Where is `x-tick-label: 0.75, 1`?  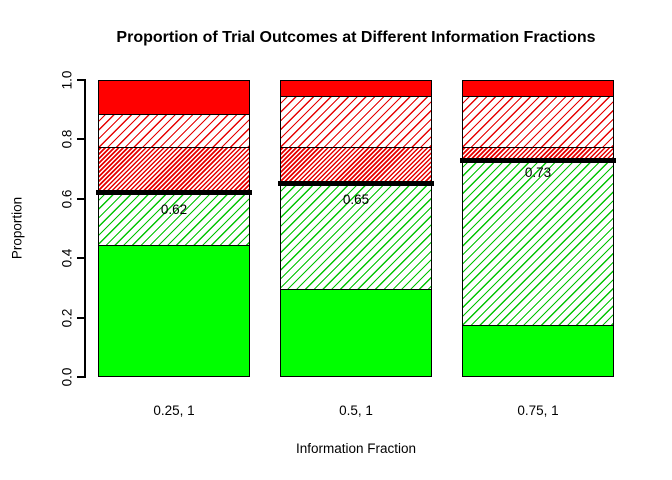 x-tick-label: 0.75, 1 is located at coordinates (538, 410).